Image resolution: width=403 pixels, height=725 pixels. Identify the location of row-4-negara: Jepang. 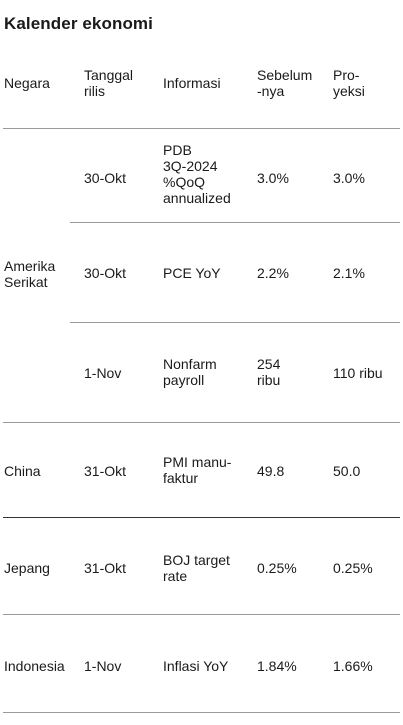
(27, 568).